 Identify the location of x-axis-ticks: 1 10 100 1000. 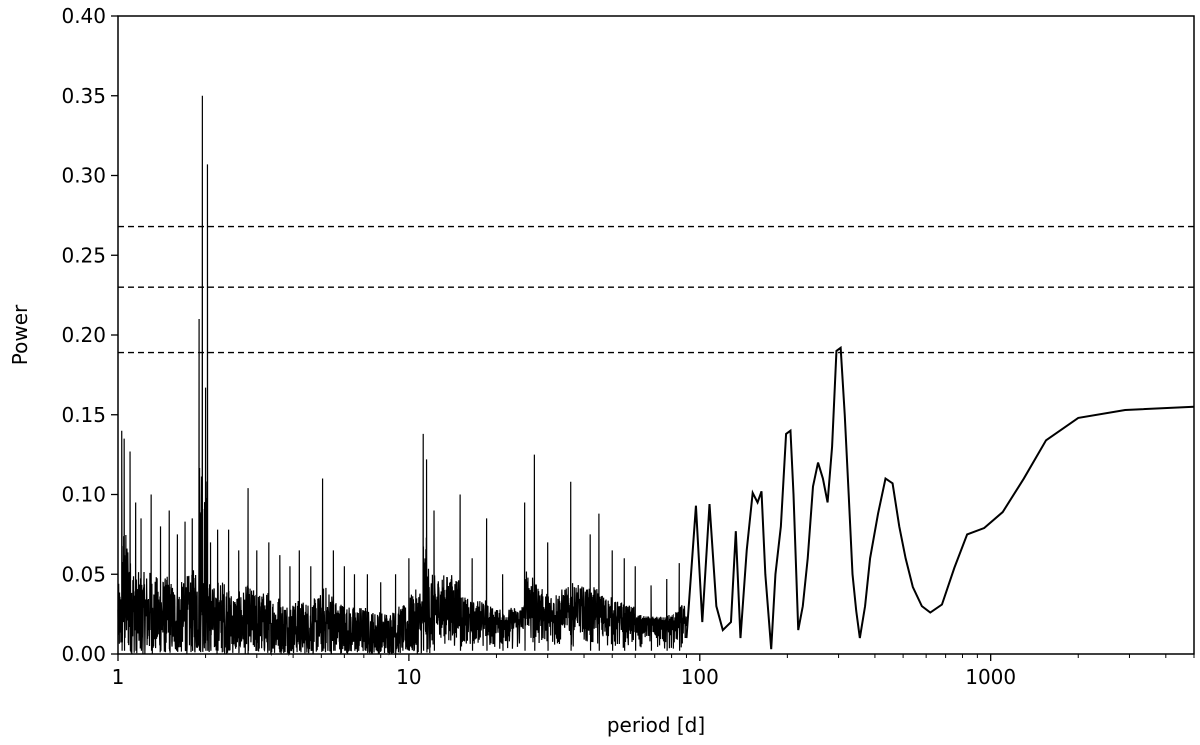
(653, 671).